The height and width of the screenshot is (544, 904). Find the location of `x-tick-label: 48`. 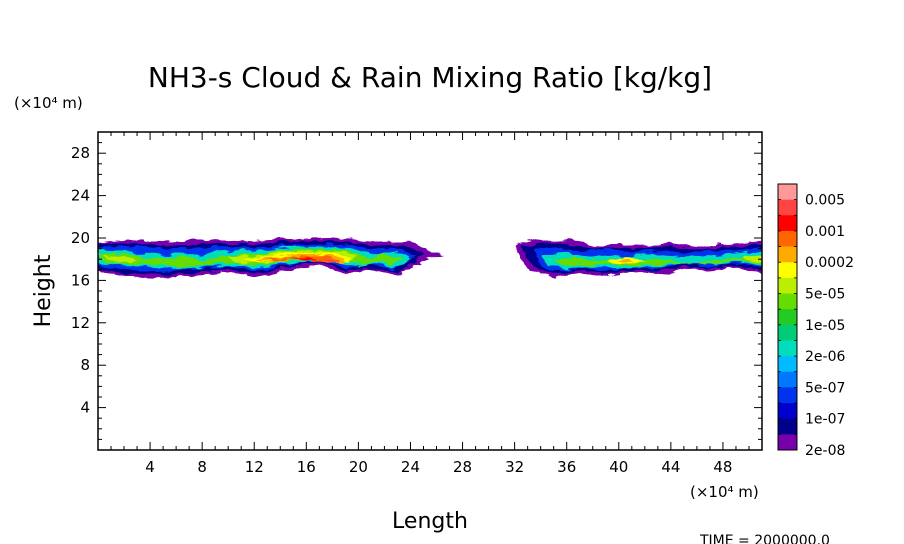

x-tick-label: 48 is located at coordinates (722, 467).